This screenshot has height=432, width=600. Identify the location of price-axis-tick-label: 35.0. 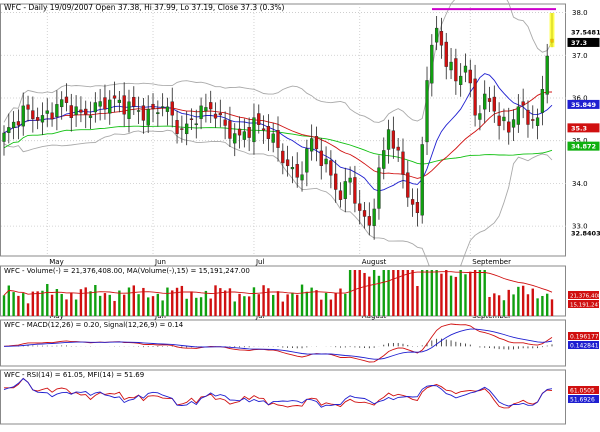
(580, 141).